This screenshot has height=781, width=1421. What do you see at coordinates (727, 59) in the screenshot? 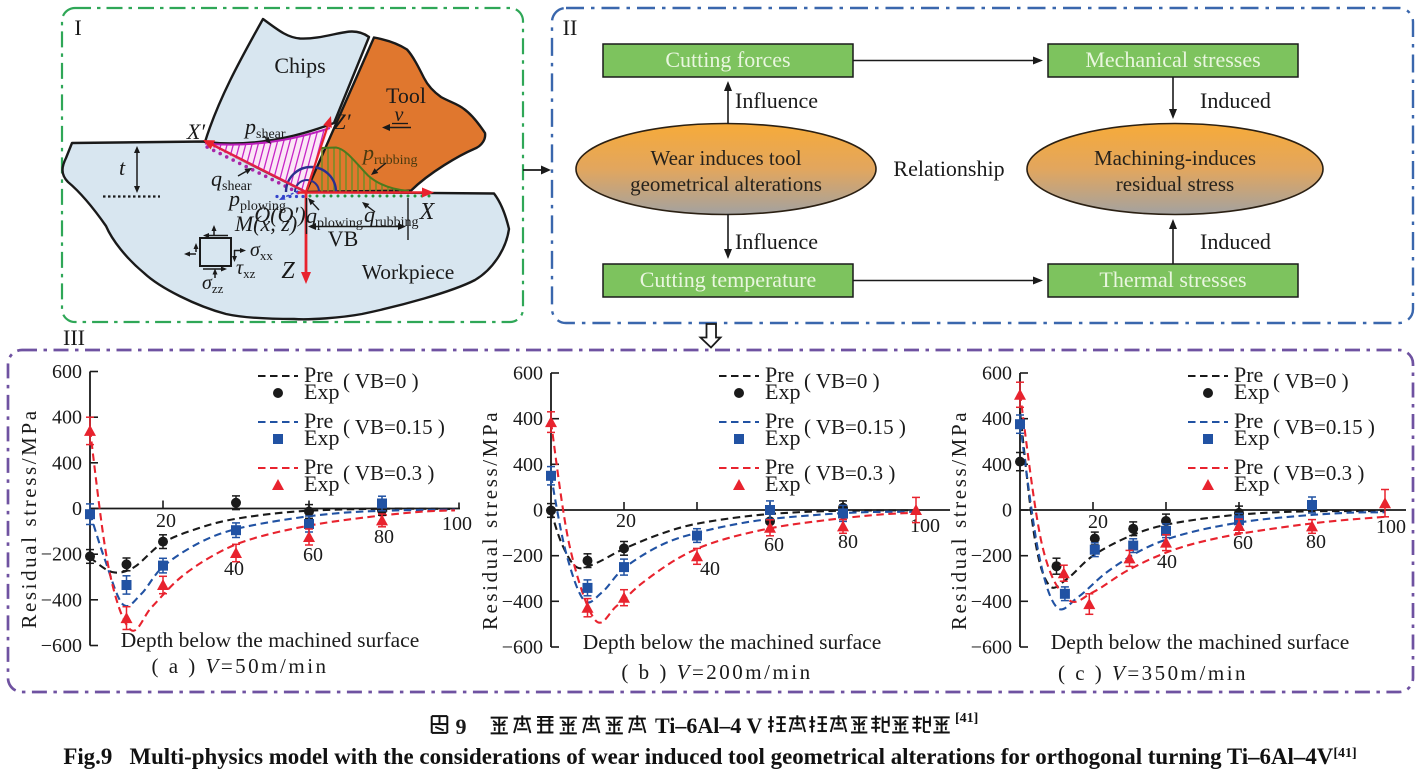
I see `svg-text: Cutting forces` at bounding box center [727, 59].